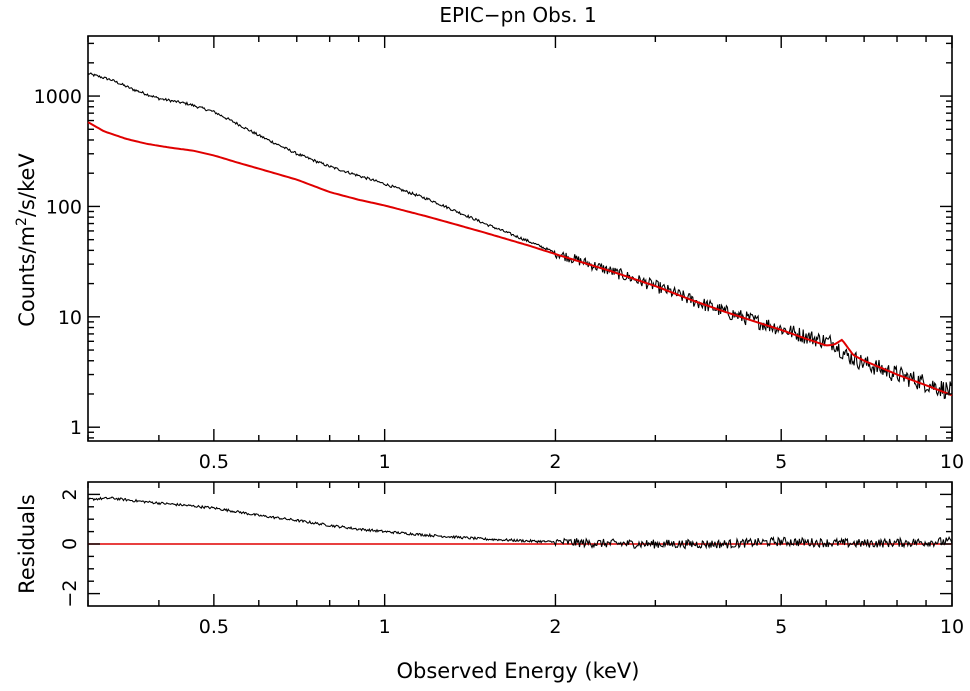 The image size is (970, 691). What do you see at coordinates (70, 318) in the screenshot?
I see `spectrum-y-tick-label: 10` at bounding box center [70, 318].